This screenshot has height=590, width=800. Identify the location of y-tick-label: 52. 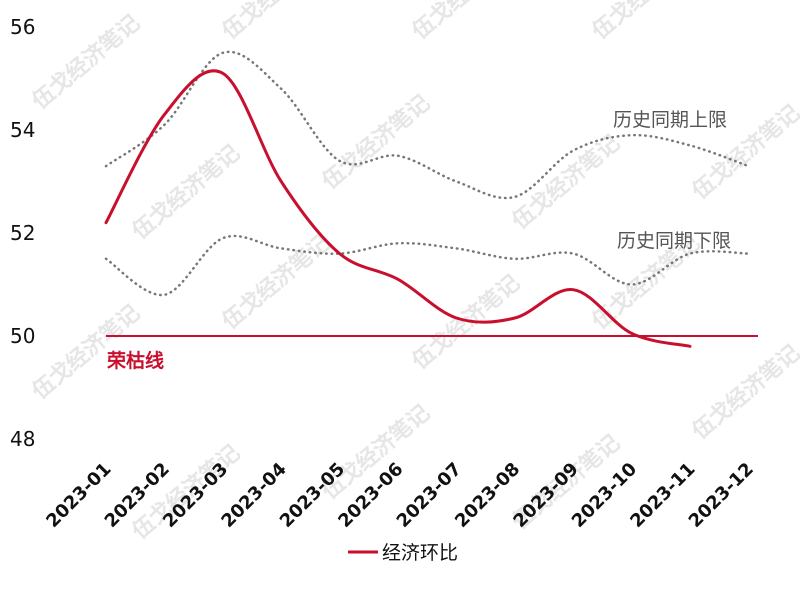
(22, 233).